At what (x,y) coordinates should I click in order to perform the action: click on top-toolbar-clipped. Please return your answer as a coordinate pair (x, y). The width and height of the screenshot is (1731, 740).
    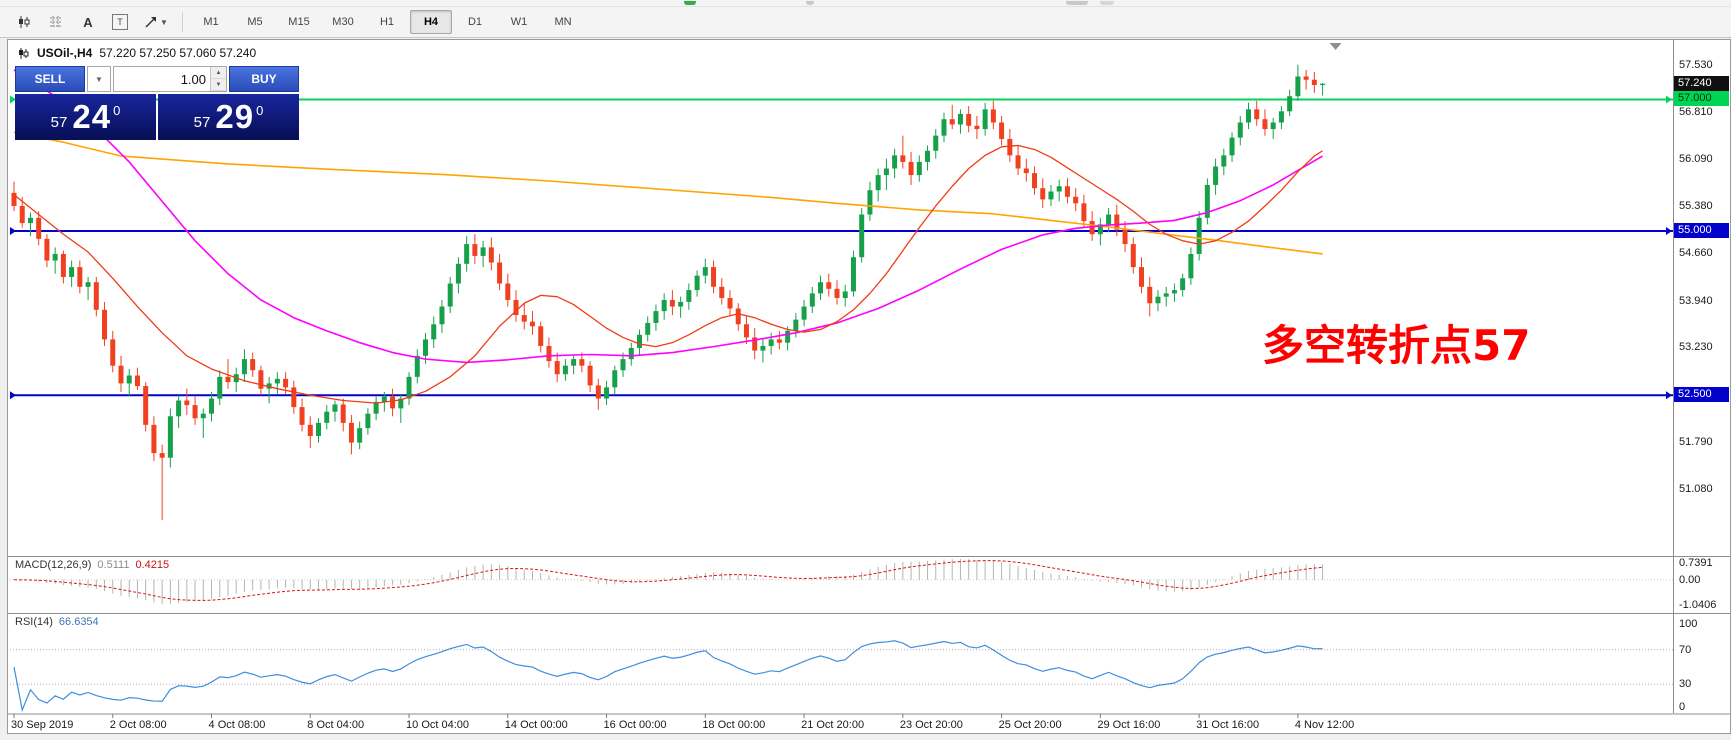
    Looking at the image, I should click on (865, 3).